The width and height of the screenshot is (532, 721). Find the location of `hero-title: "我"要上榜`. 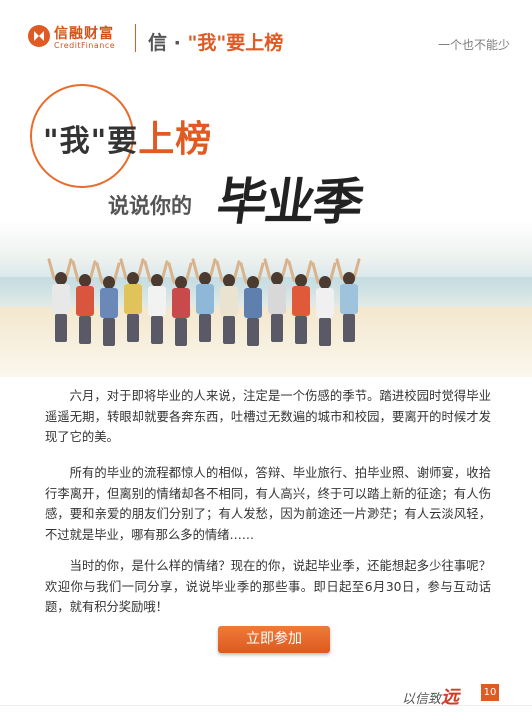

hero-title: "我"要上榜 is located at coordinates (127, 136).